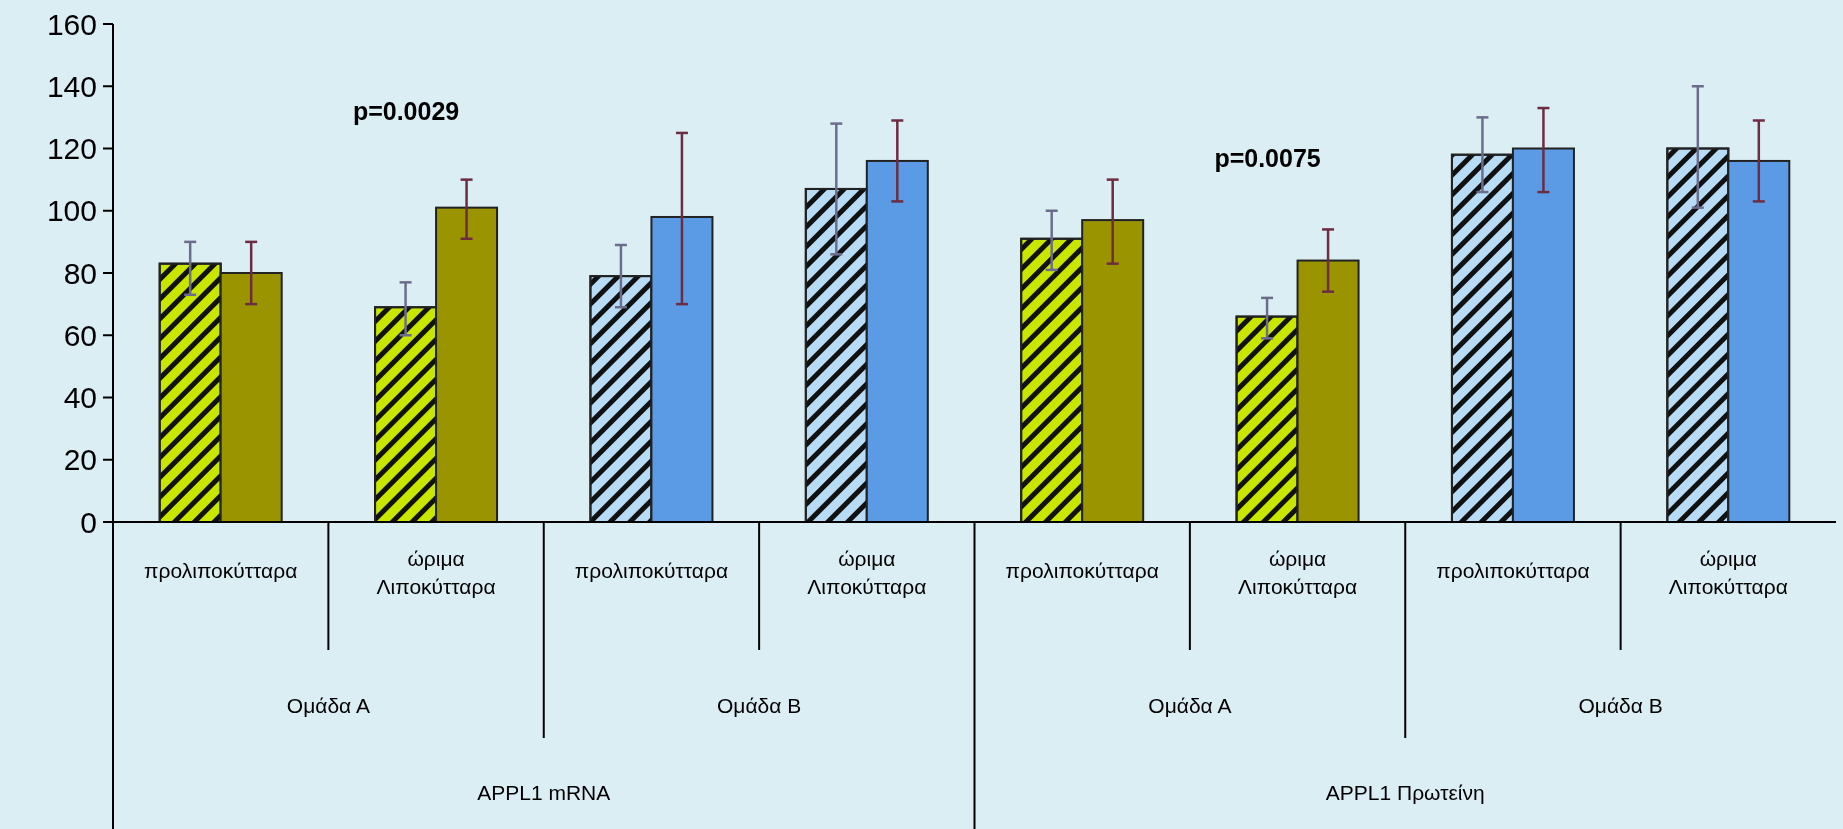 Image resolution: width=1843 pixels, height=829 pixels. What do you see at coordinates (80, 273) in the screenshot?
I see `y-tick-label: 80` at bounding box center [80, 273].